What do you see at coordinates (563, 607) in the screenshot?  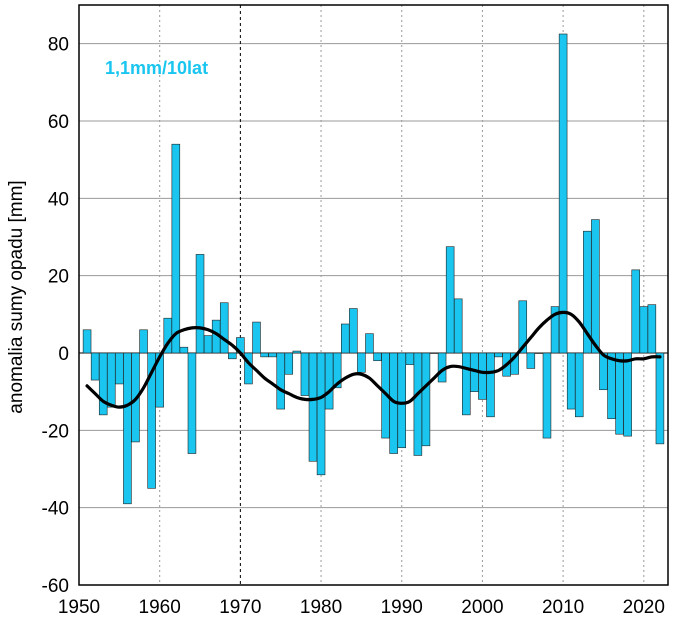 I see `x-tick-label: 2010` at bounding box center [563, 607].